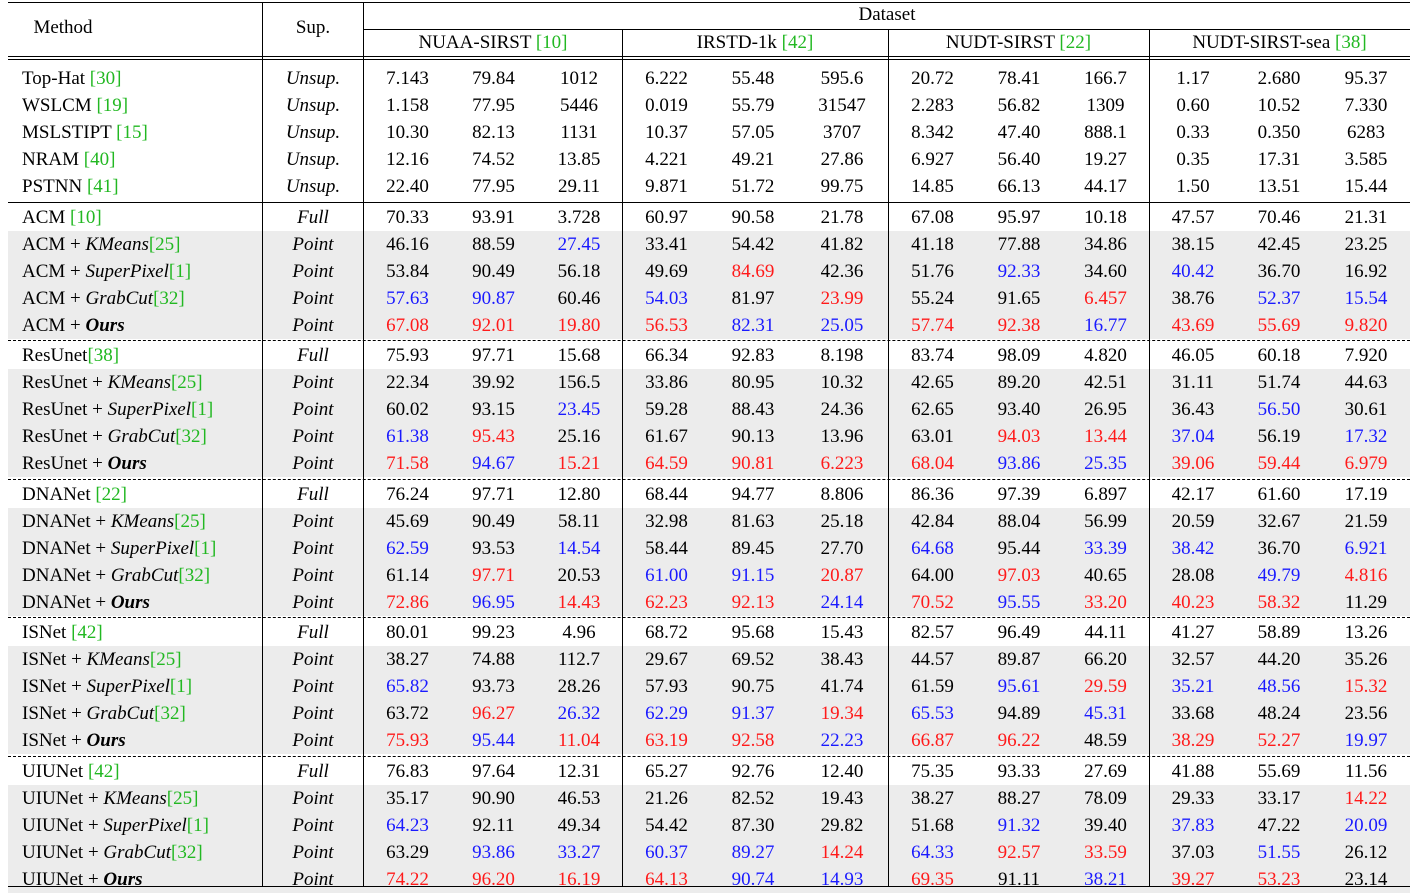 The height and width of the screenshot is (893, 1413). Describe the element at coordinates (666, 602) in the screenshot. I see `value-cell: 62.23` at that location.